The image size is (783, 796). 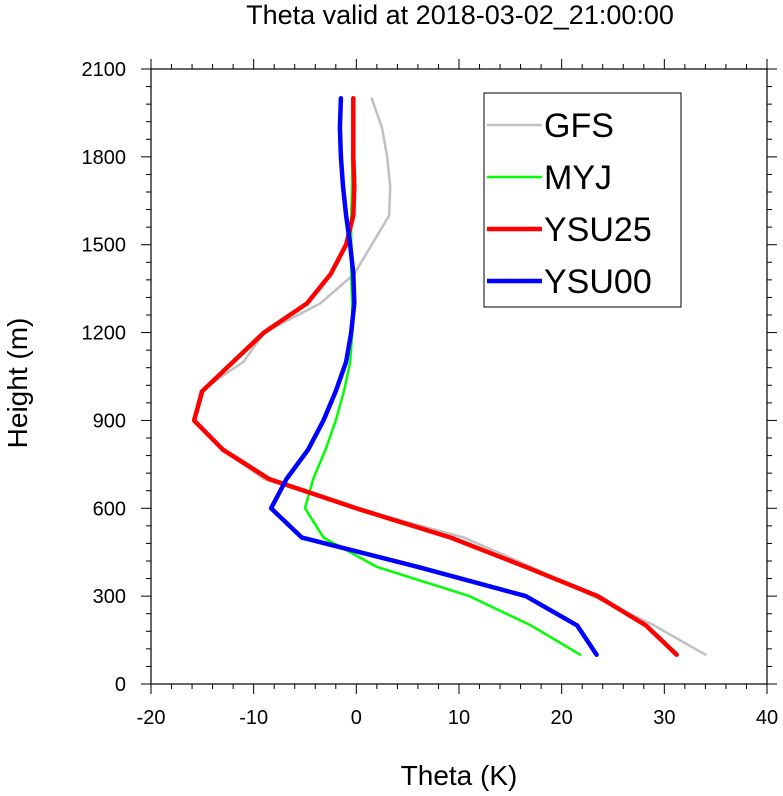 What do you see at coordinates (104, 334) in the screenshot?
I see `y-tick-label: 1200` at bounding box center [104, 334].